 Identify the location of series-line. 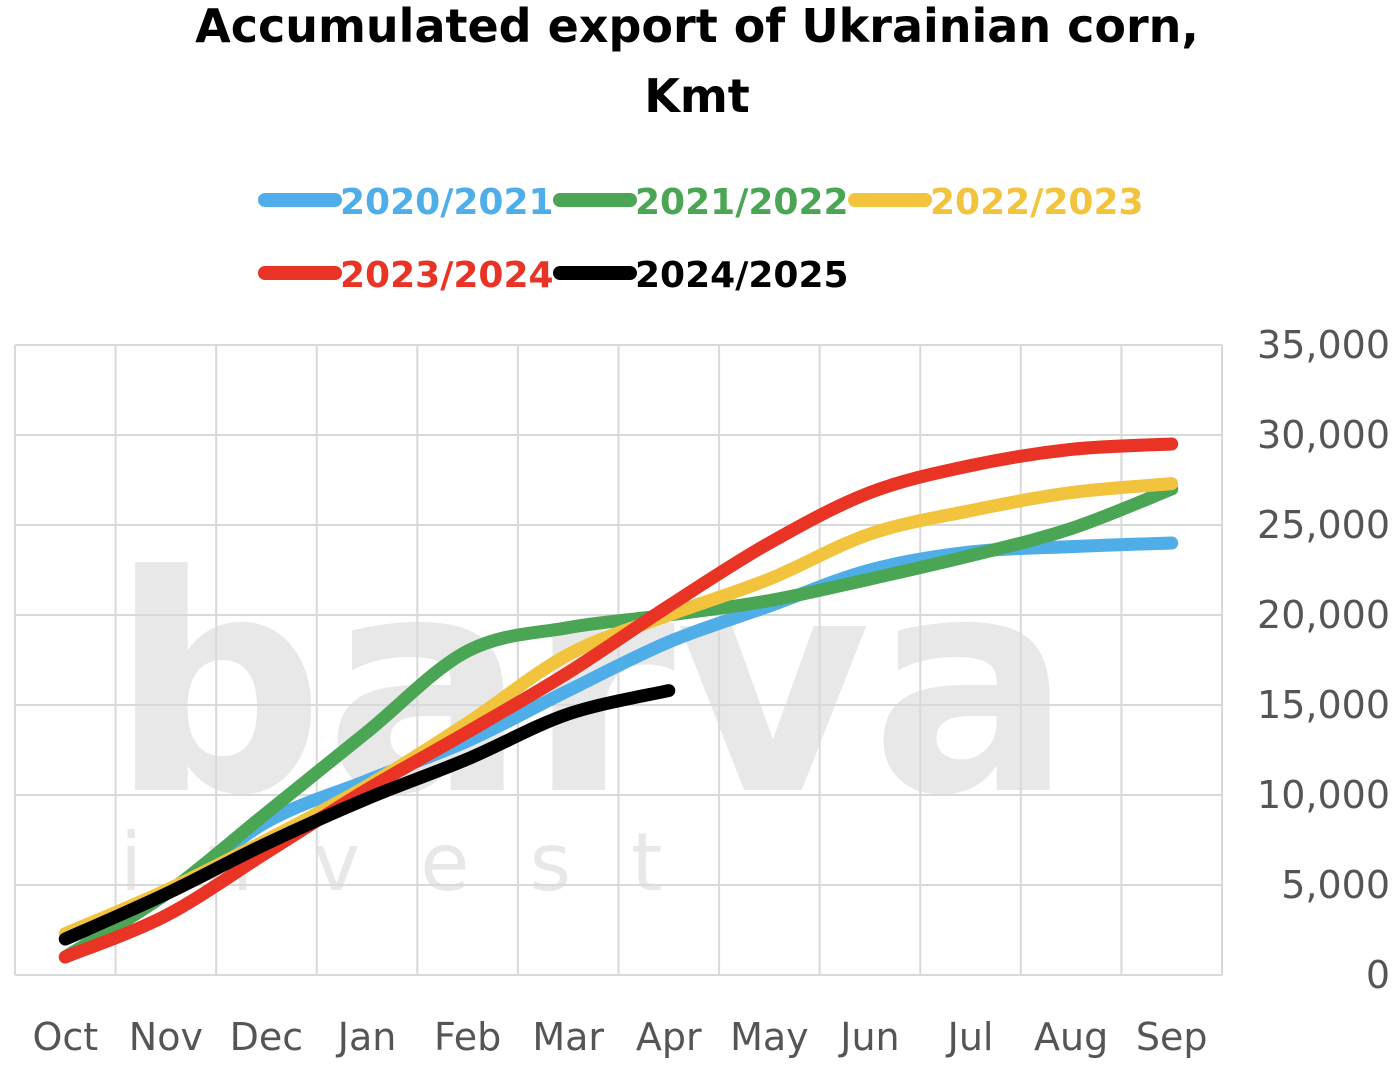
(367, 815).